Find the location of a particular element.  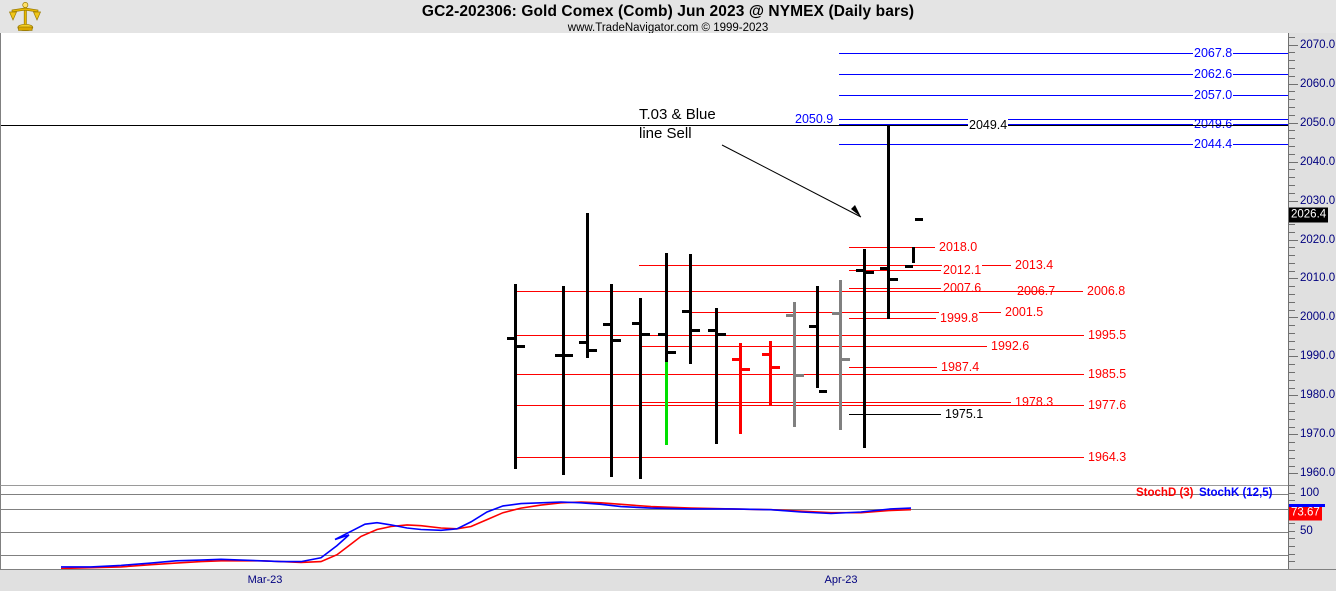

stochastic-indicator-pane is located at coordinates (644, 527).